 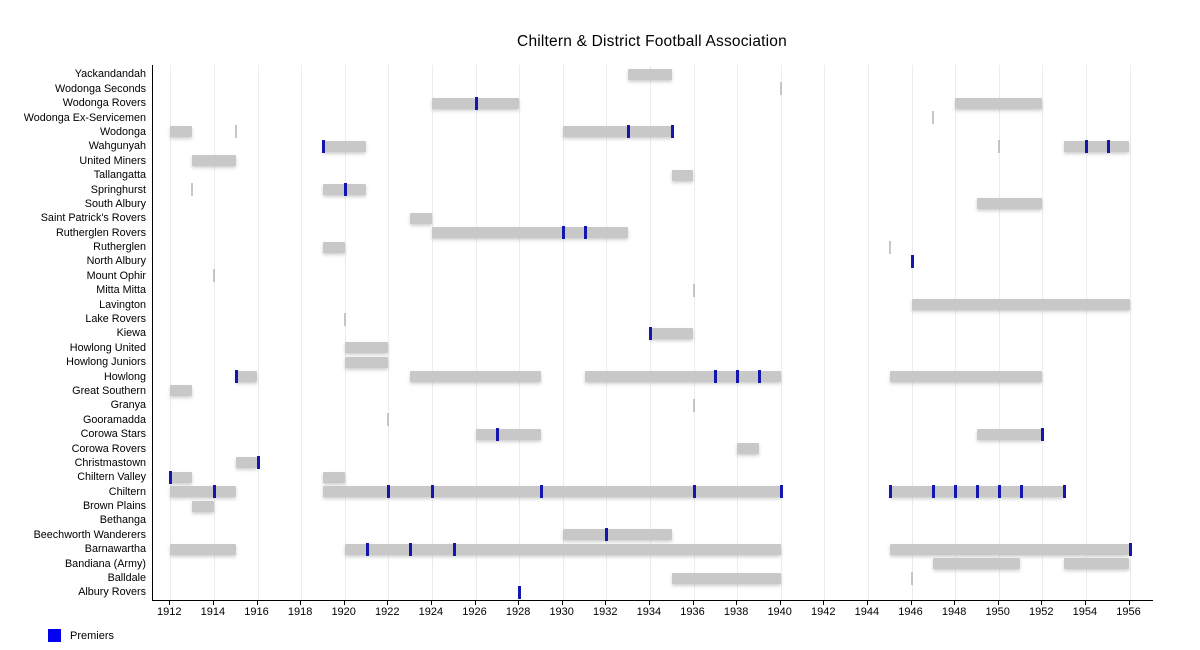 I want to click on club-label: Beechworth Wanderers, so click(x=89, y=534).